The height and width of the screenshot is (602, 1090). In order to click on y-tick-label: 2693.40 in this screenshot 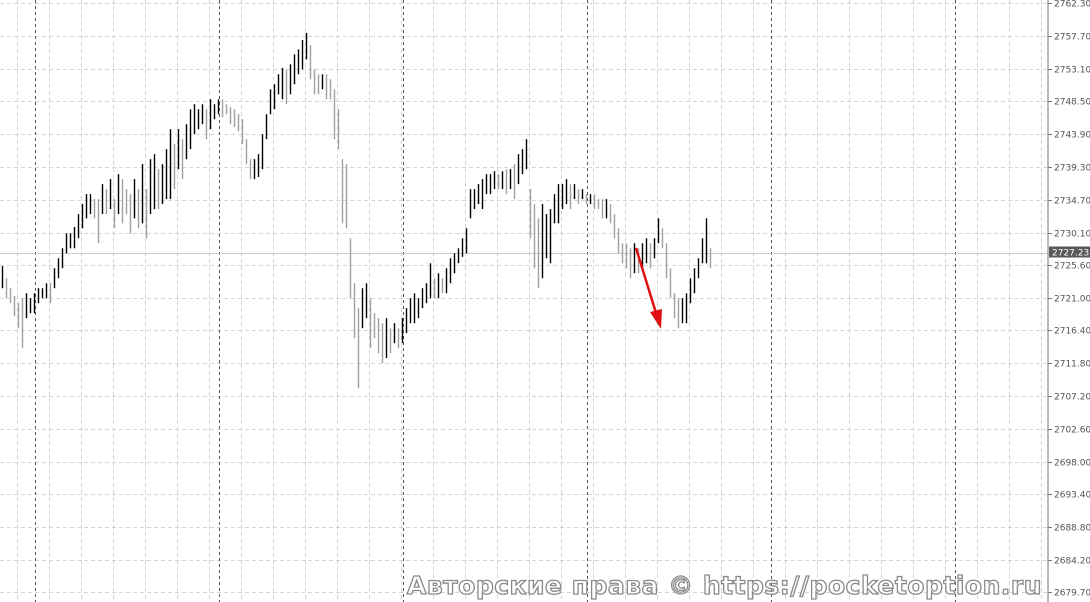, I will do `click(1072, 496)`.